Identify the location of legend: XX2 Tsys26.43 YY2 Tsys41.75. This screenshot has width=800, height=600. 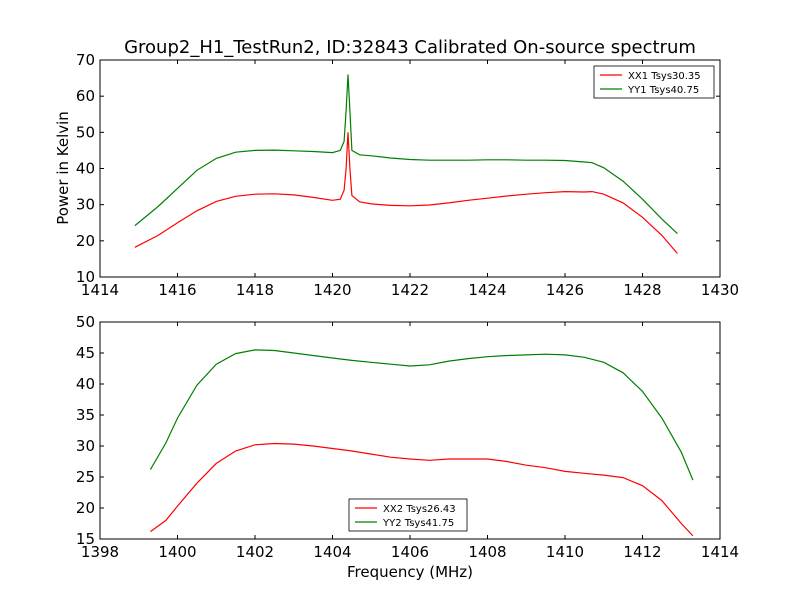
(408, 515).